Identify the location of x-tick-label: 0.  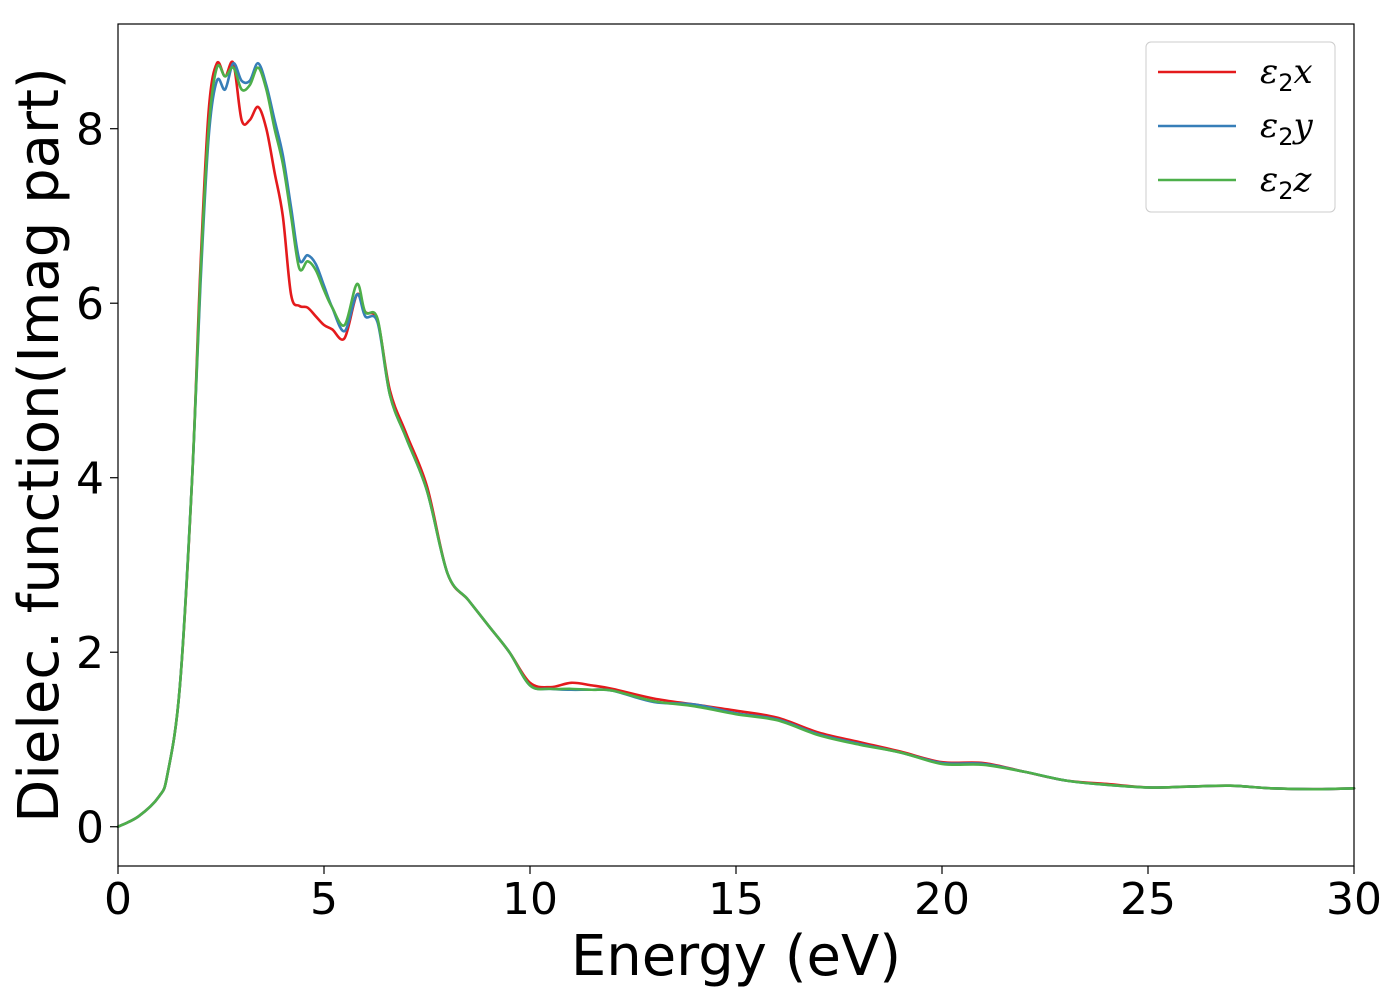
(118, 899).